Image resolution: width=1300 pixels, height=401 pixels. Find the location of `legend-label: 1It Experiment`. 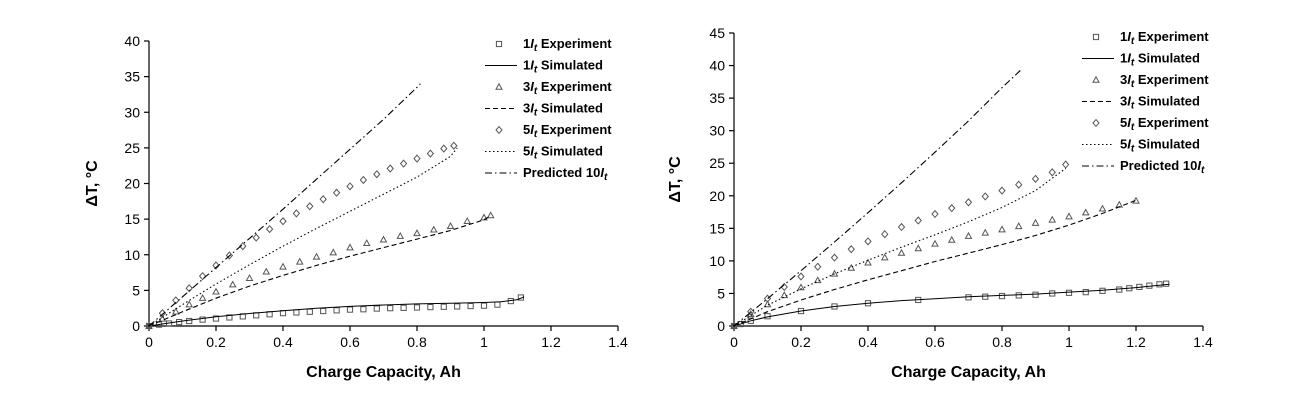

legend-label: 1It Experiment is located at coordinates (1164, 38).